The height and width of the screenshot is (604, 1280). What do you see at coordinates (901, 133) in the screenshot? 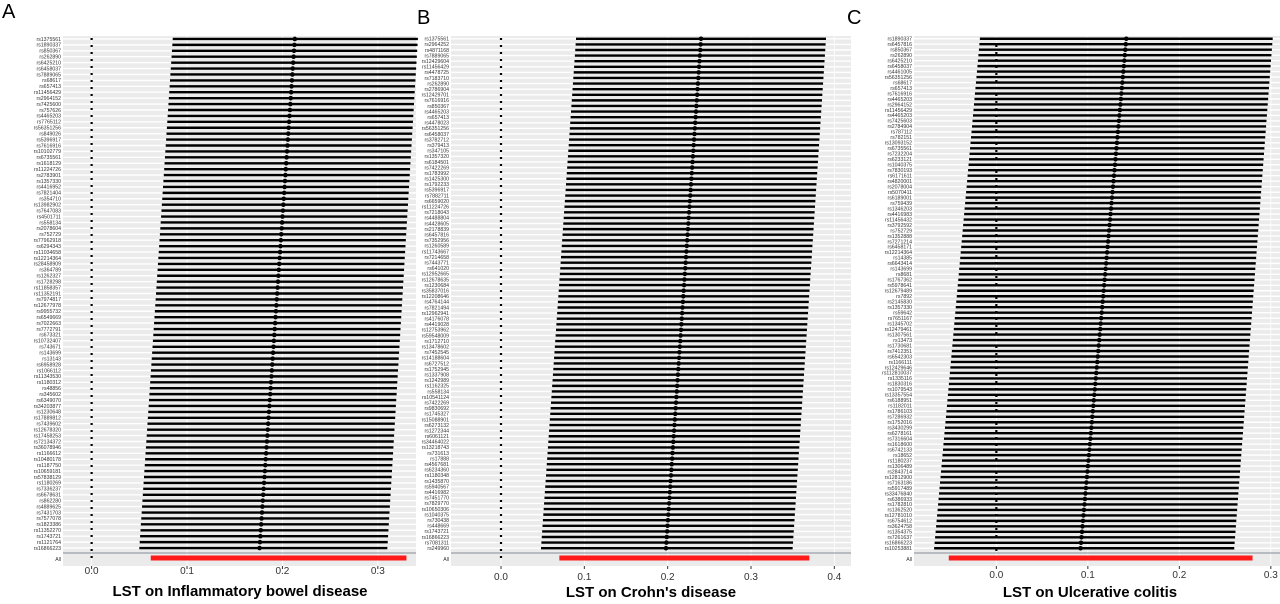
I see `snp-label: rs787112` at bounding box center [901, 133].